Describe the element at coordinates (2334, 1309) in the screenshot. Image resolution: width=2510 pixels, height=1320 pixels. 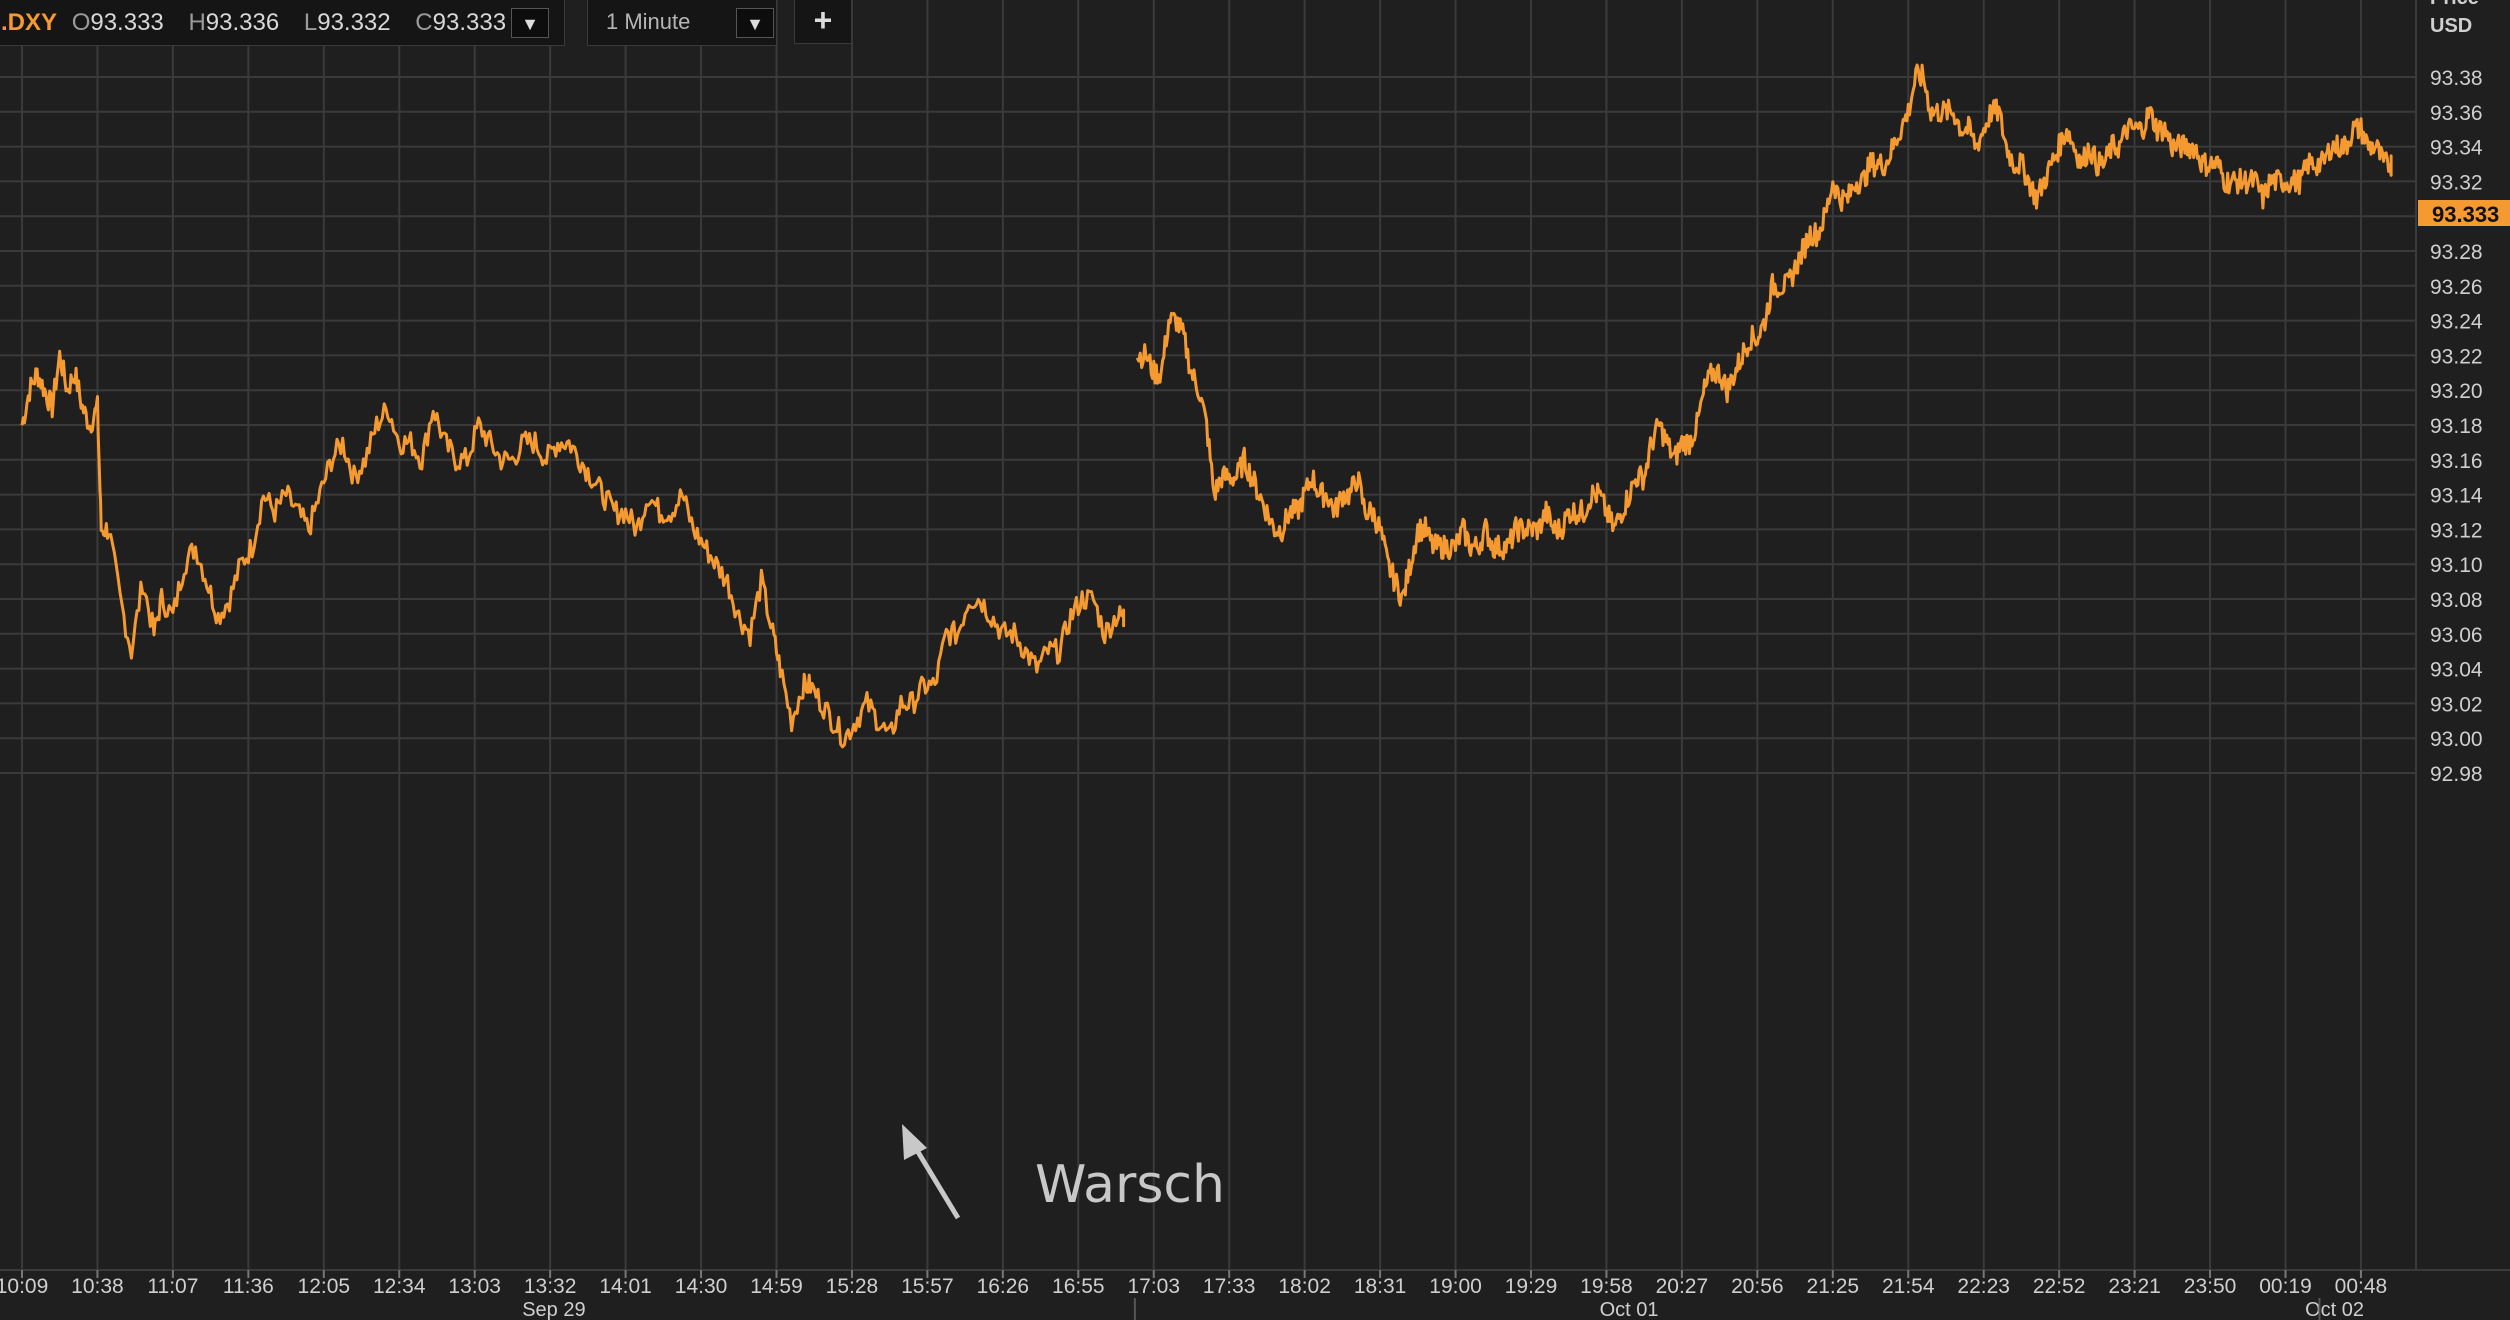
I see `date-label: Oct 02` at that location.